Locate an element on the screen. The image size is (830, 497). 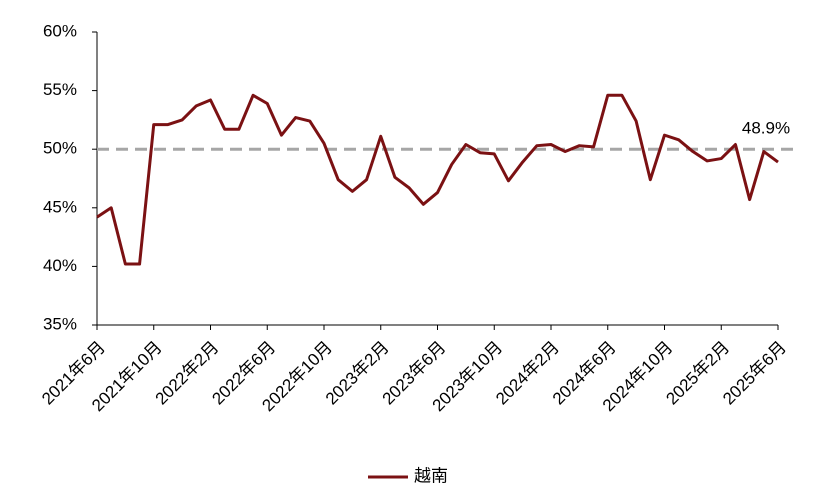
y-tick-label: 50% is located at coordinates (60, 148).